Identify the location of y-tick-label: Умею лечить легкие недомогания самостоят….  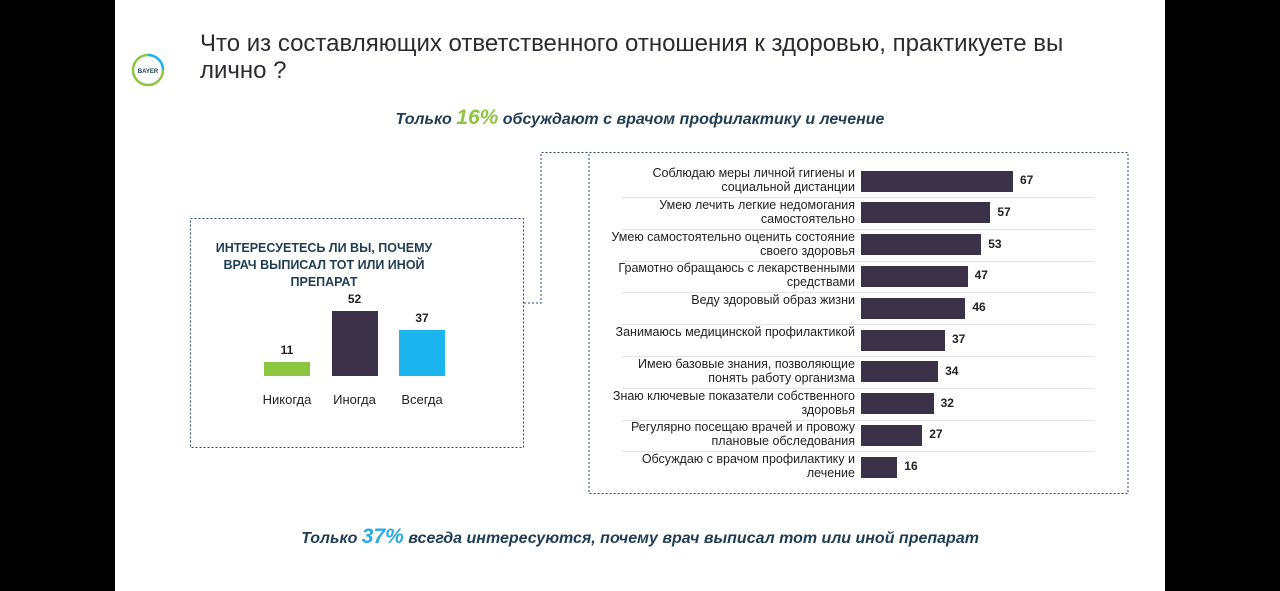
(757, 211).